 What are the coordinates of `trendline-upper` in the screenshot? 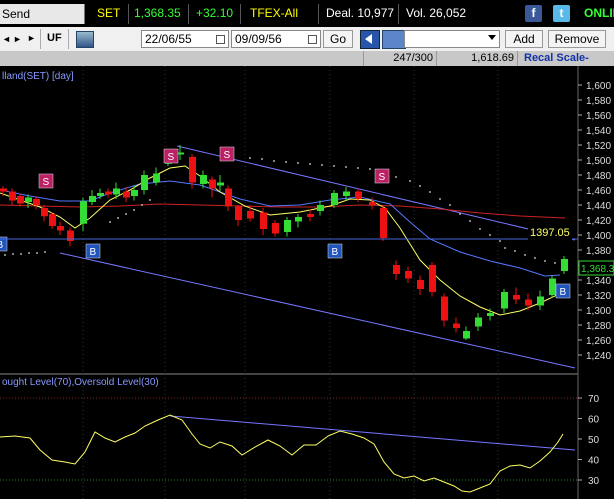 It's located at (376, 193).